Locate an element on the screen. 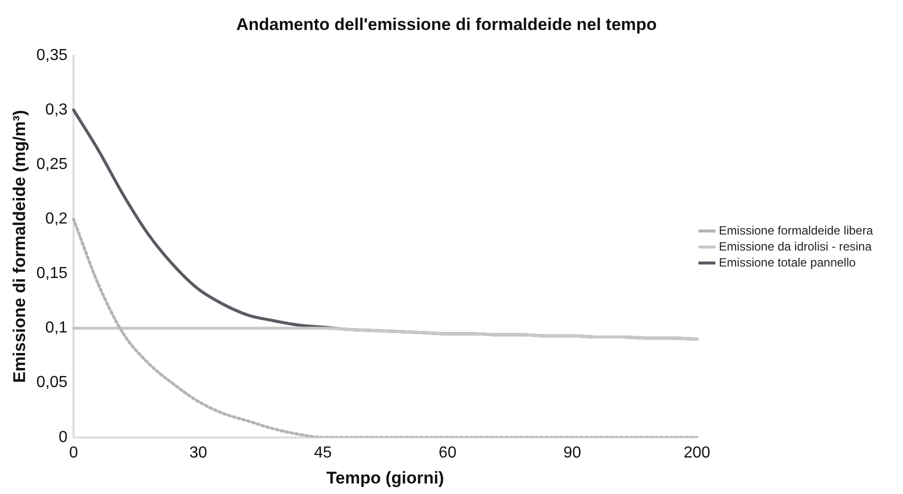  x-axis-title: Tempo (giorni) is located at coordinates (385, 478).